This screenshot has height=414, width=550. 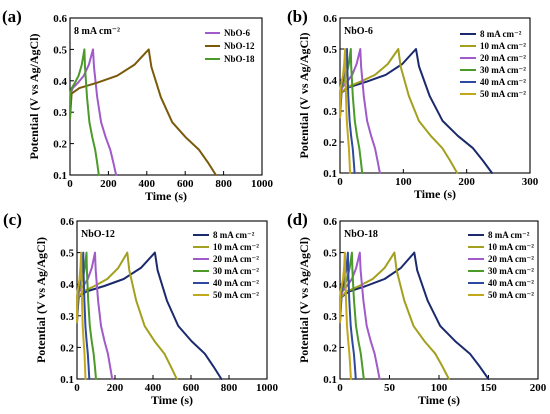 What do you see at coordinates (12, 219) in the screenshot?
I see `panel-label: (c)` at bounding box center [12, 219].